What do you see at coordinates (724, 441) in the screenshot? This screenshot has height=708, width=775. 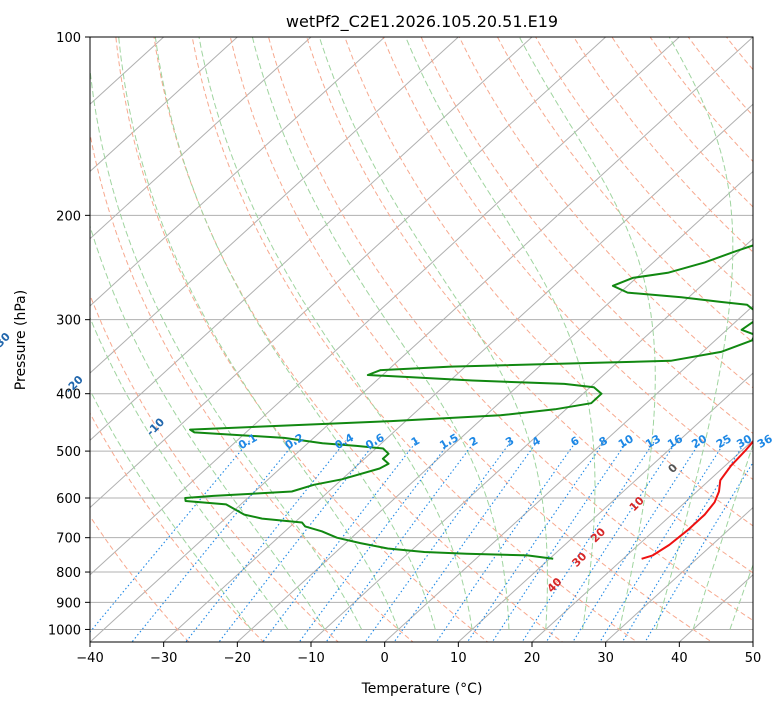 I see `mixing-ratio-label: 25` at bounding box center [724, 441].